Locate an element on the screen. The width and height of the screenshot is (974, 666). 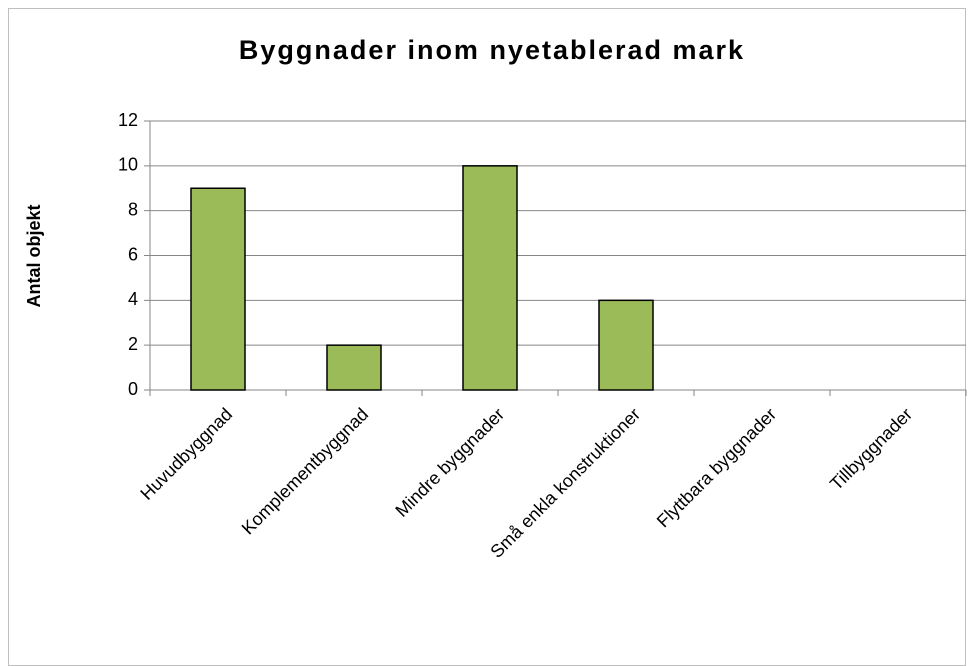
y-tick-label: 2 is located at coordinates (133, 344).